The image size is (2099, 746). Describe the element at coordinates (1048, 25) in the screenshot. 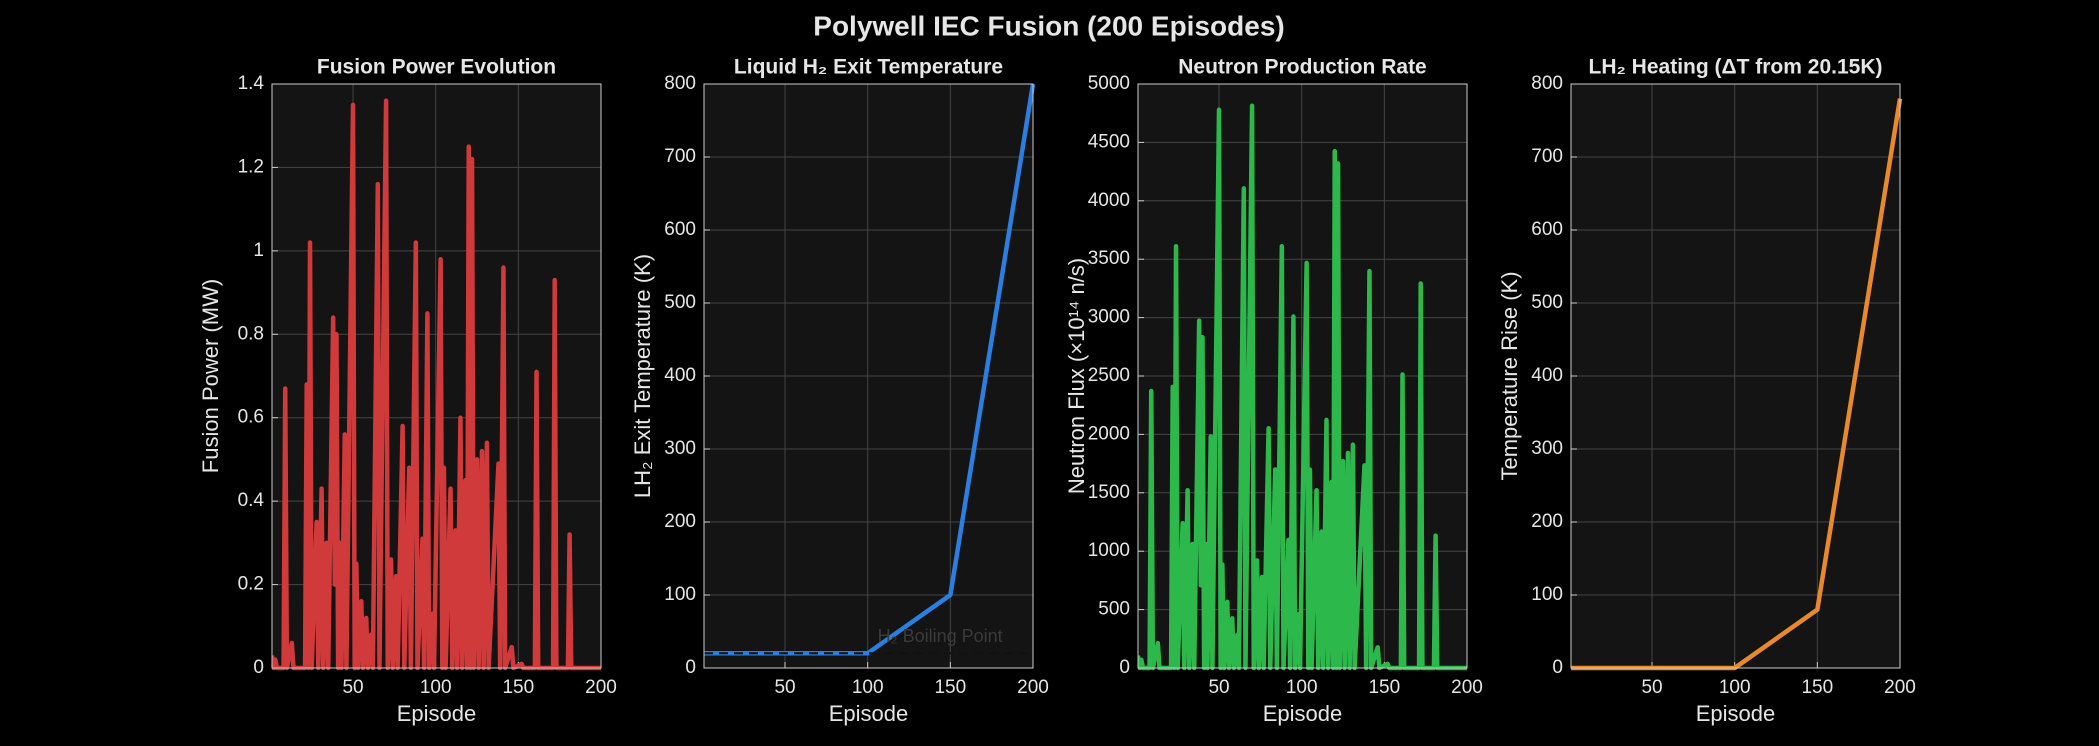

I see `figure-title: Polywell IEC Fusion (200 Episodes)` at that location.